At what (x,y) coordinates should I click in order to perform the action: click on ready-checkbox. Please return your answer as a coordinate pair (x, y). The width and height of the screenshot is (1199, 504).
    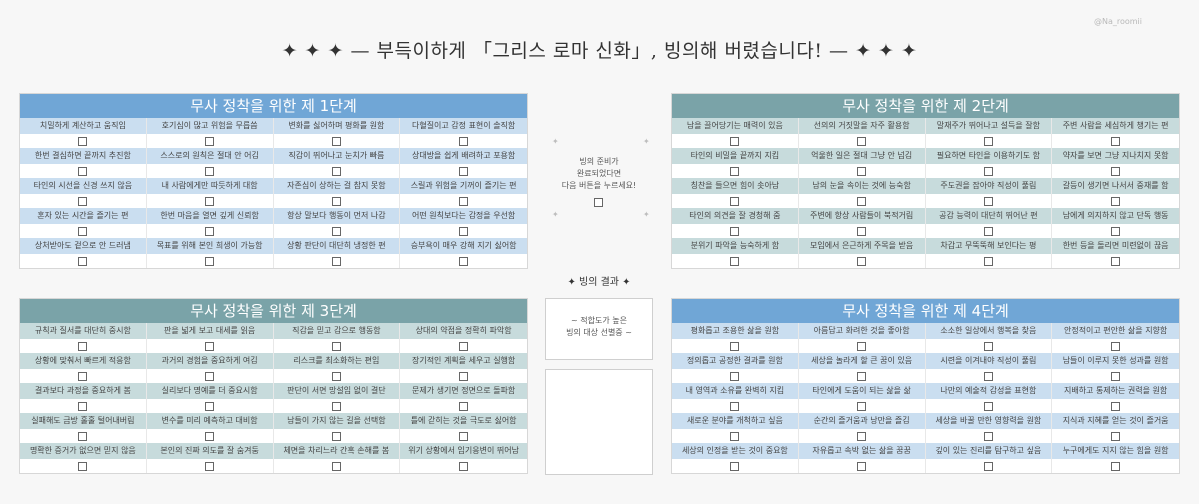
    Looking at the image, I should click on (598, 202).